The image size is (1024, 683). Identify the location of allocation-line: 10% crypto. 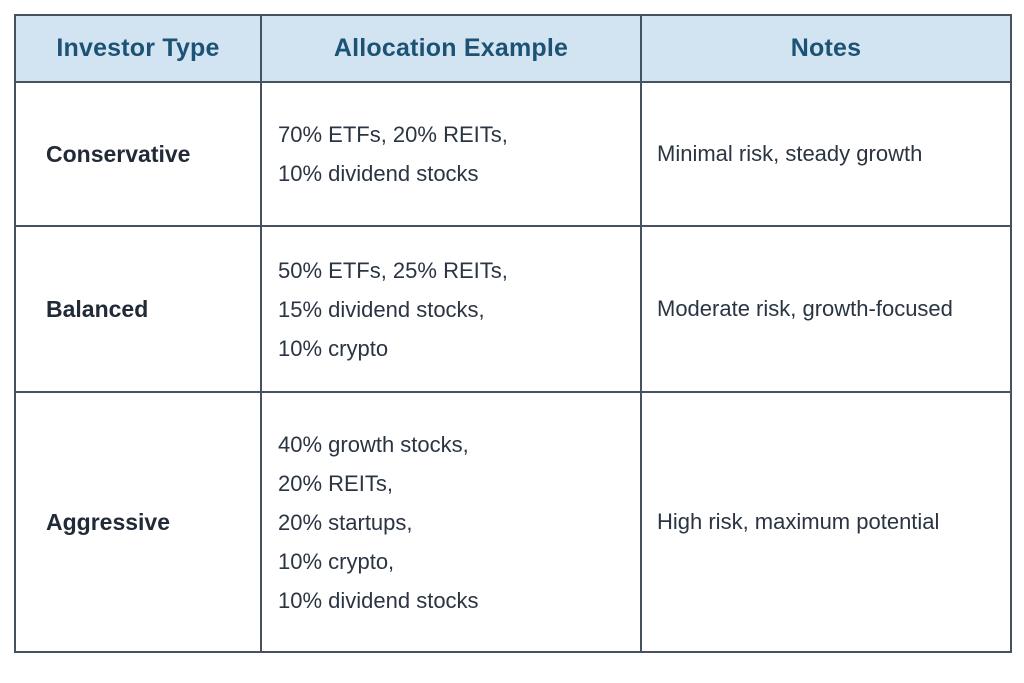
(333, 348).